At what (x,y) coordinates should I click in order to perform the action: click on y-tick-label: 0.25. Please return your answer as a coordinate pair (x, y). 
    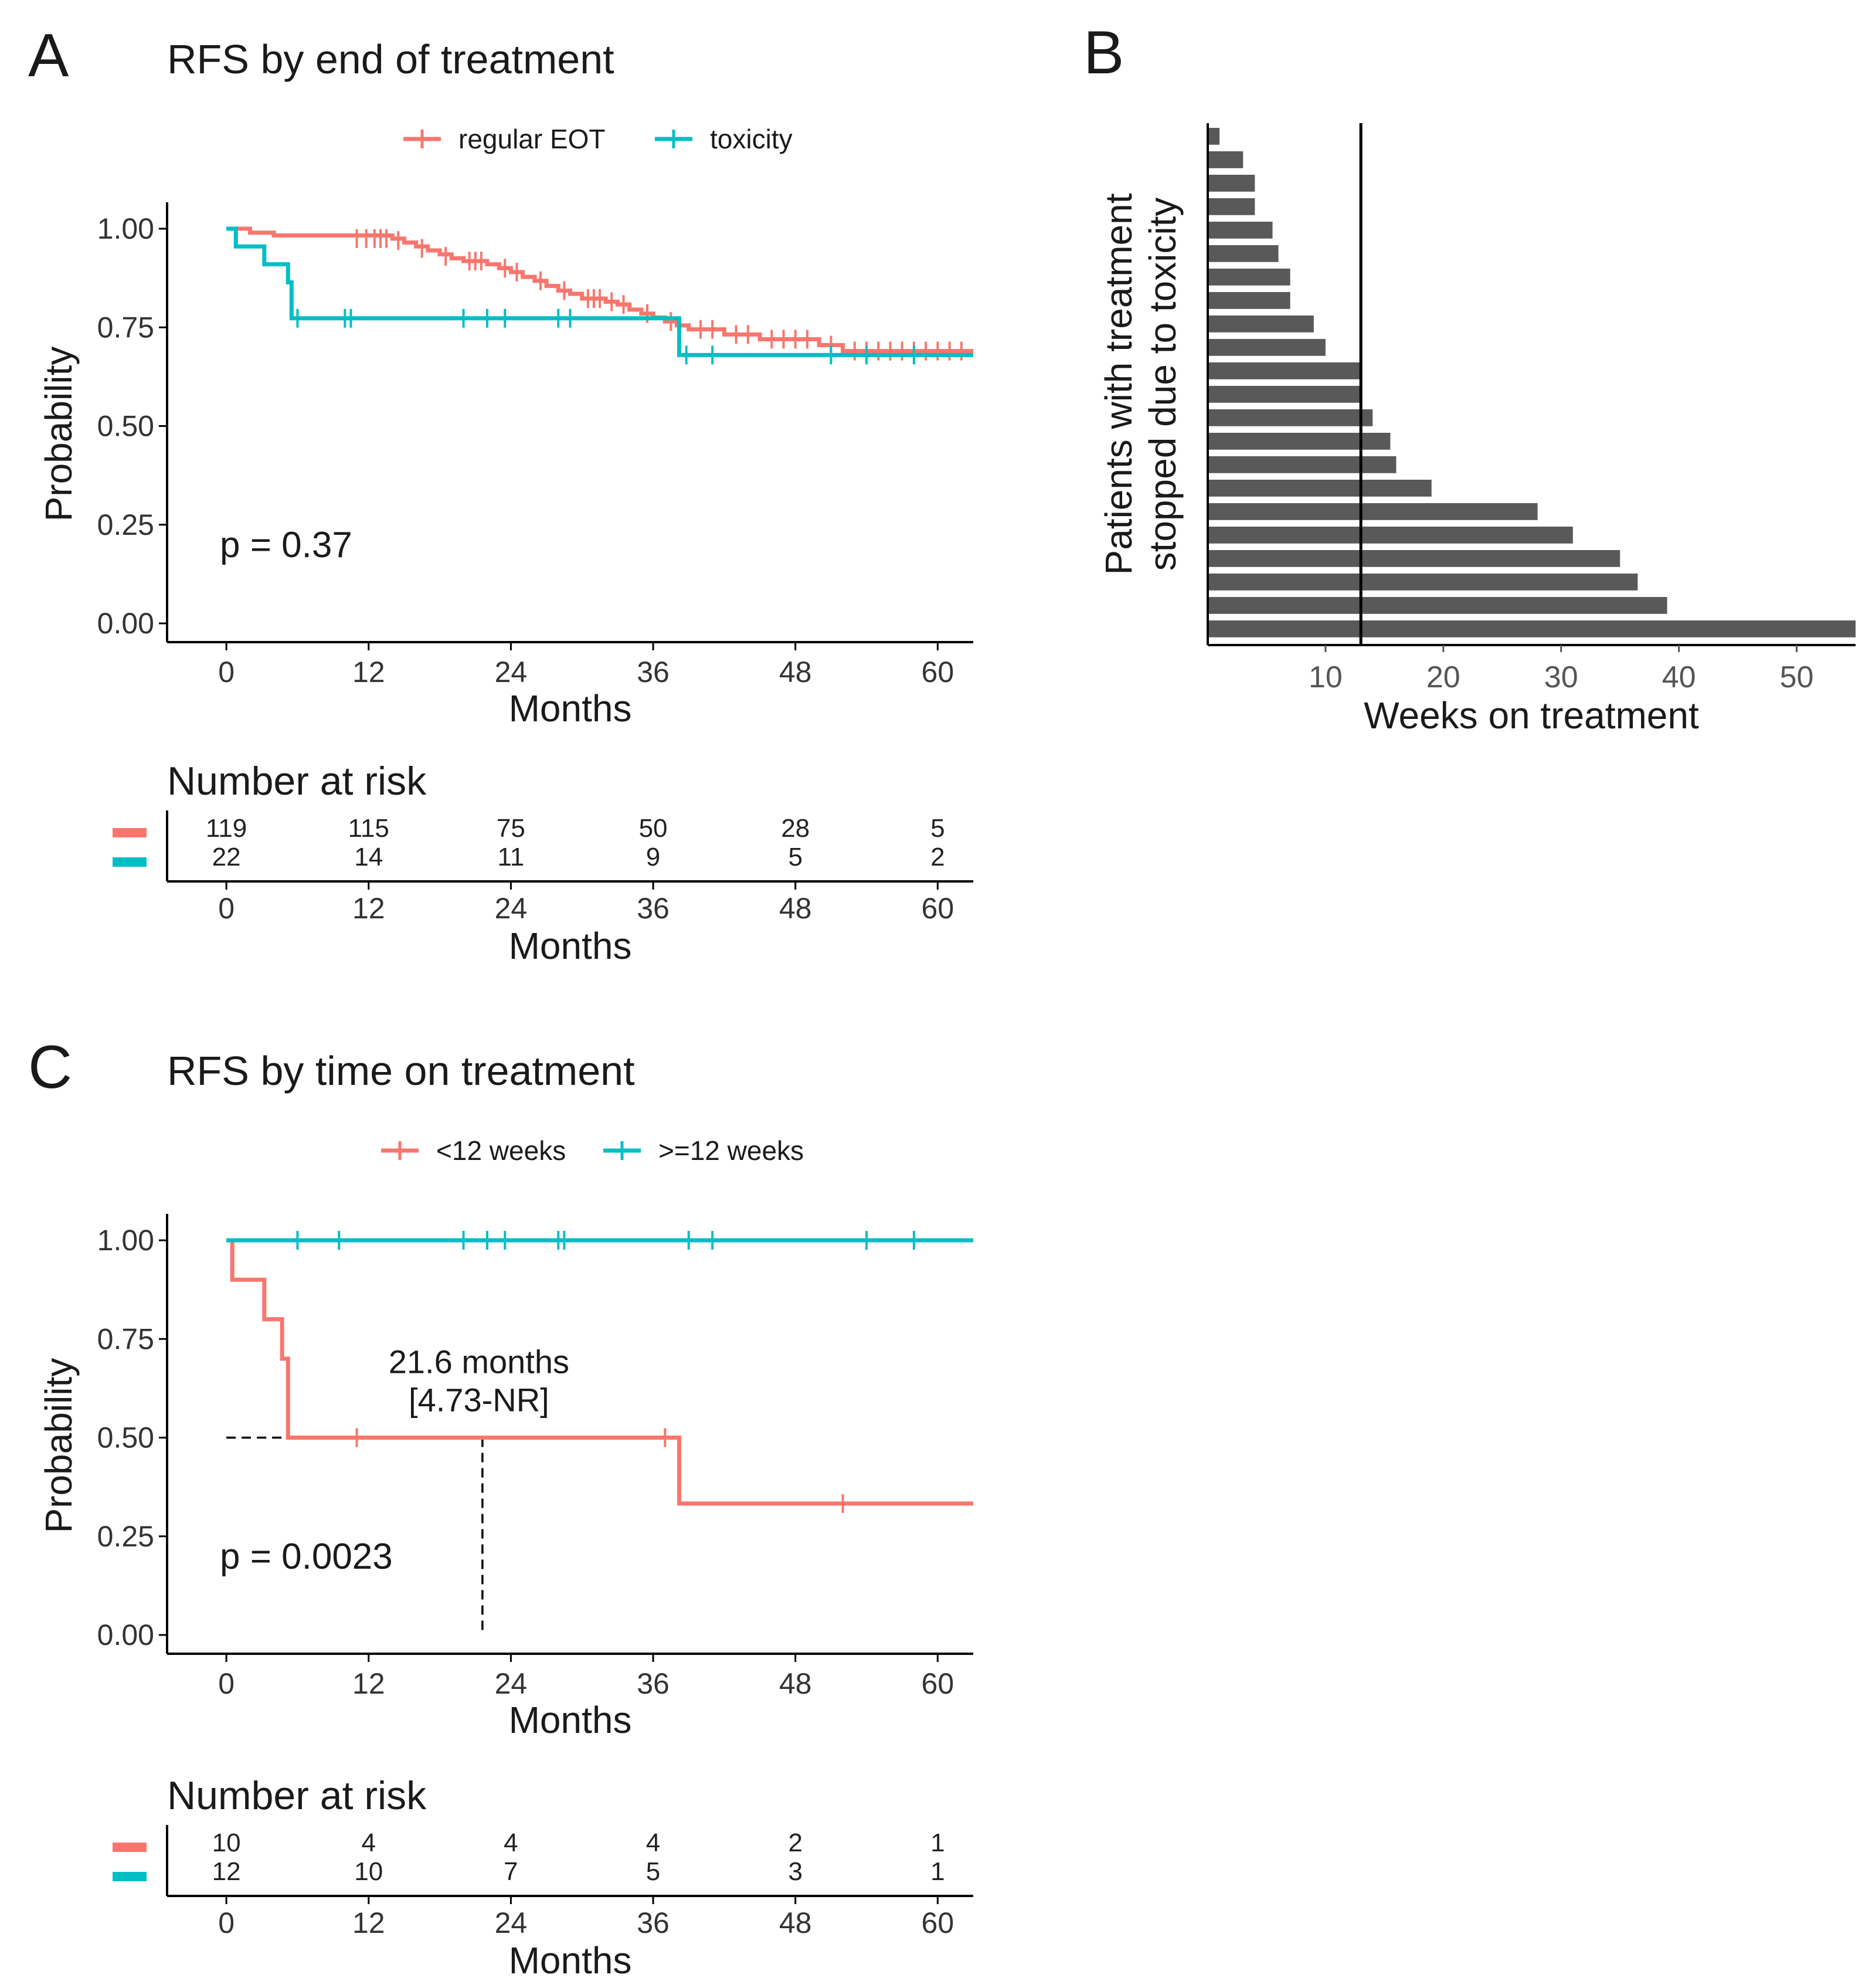
    Looking at the image, I should click on (125, 524).